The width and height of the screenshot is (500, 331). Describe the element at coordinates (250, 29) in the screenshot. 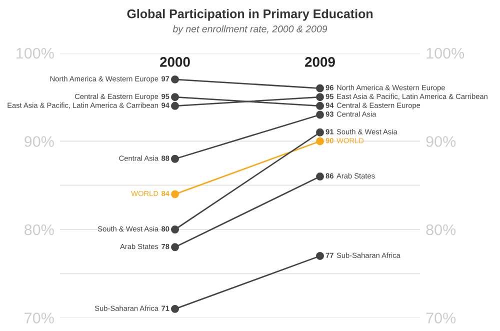

I see `chart-subtitle: by net enrollment rate, 2000 & 2009` at that location.